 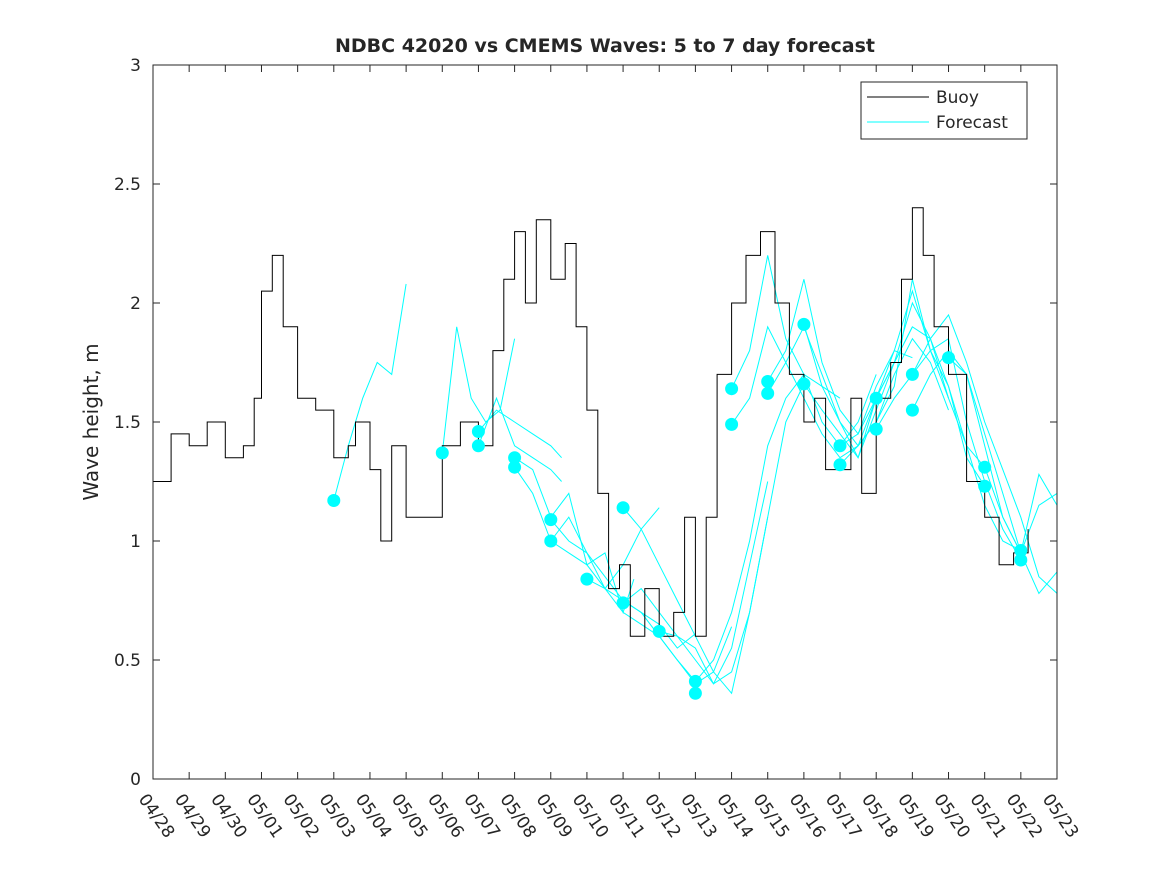 I want to click on legend-buoy-label: Buoy, so click(x=957, y=98).